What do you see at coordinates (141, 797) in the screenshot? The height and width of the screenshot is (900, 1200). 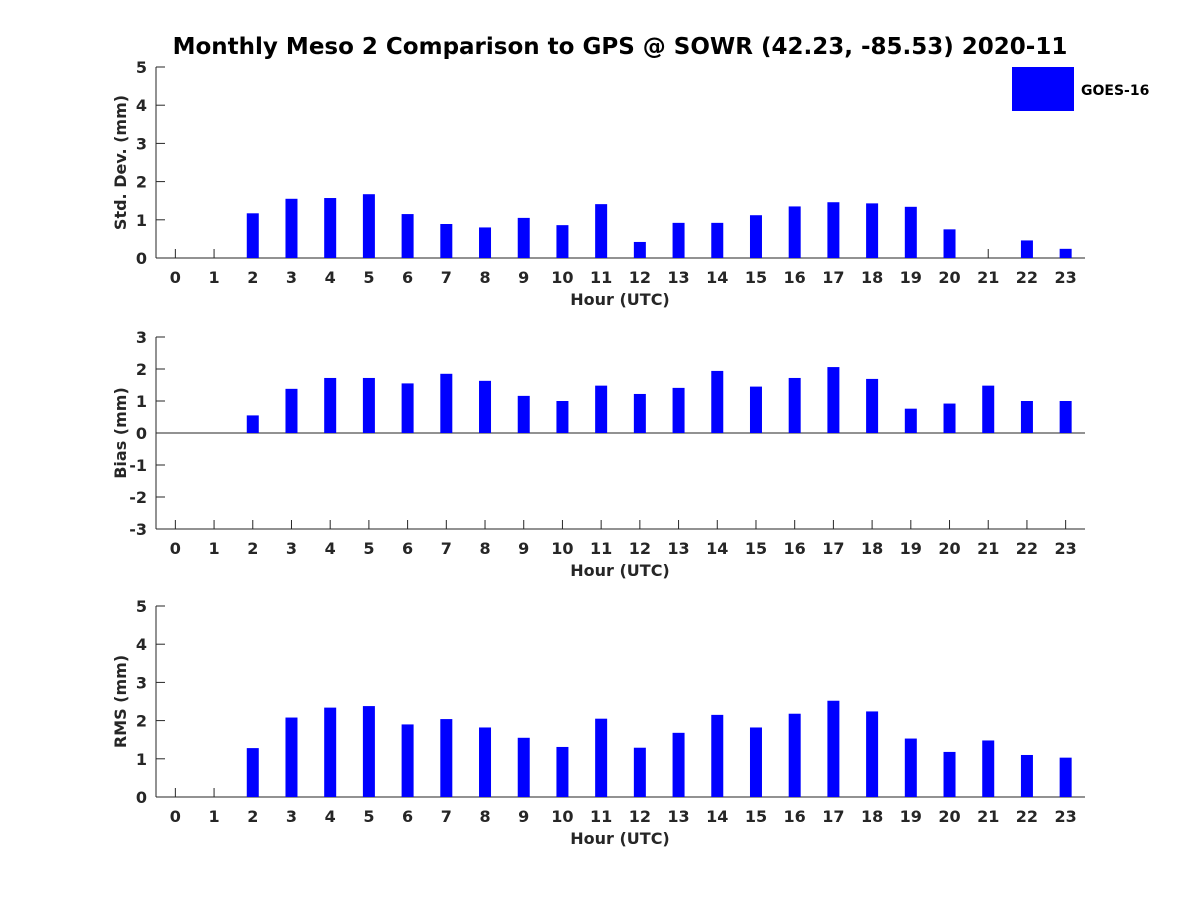 I see `panel-rms-y-tick-label: 0` at bounding box center [141, 797].